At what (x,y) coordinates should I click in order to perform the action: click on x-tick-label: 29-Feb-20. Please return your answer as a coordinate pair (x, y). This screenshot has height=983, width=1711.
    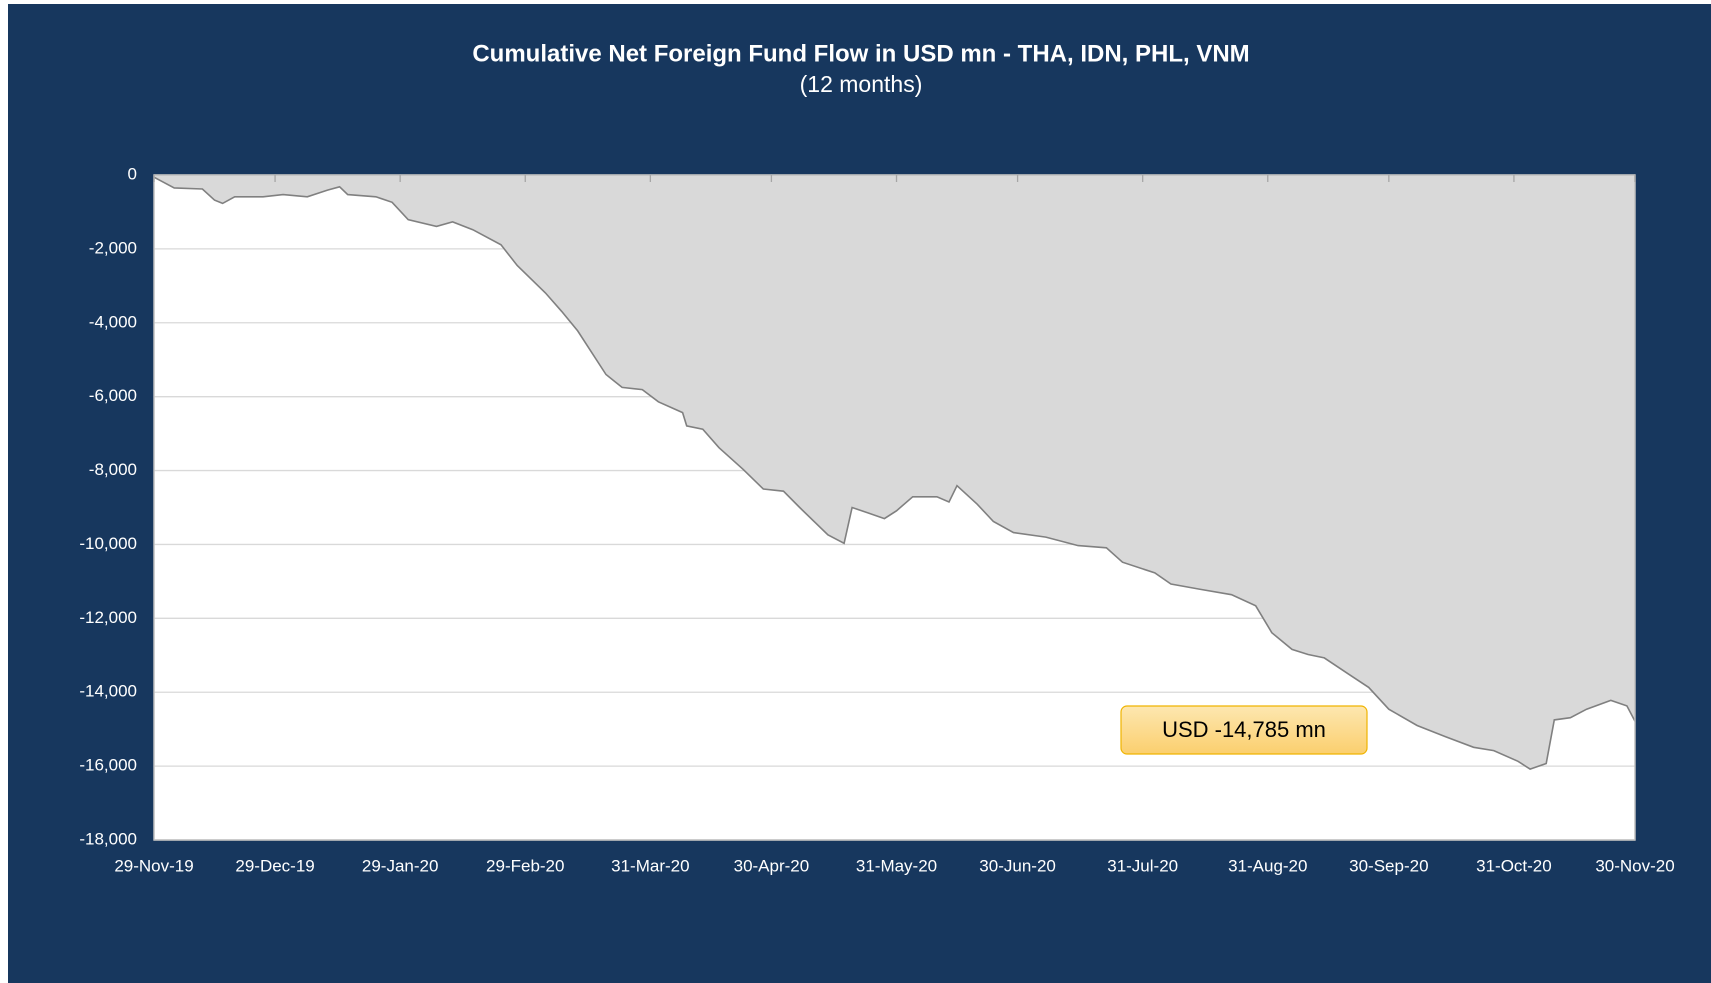
    Looking at the image, I should click on (525, 865).